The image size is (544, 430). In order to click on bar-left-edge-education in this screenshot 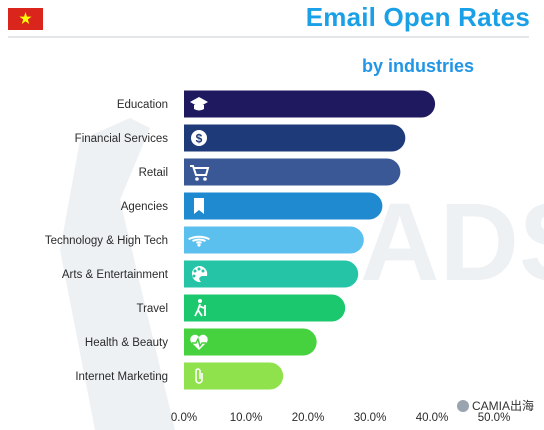, I will do `click(191, 104)`.